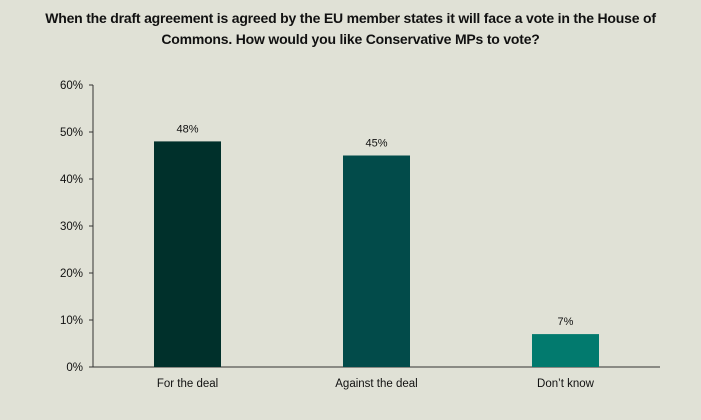 This screenshot has width=701, height=420. Describe the element at coordinates (566, 322) in the screenshot. I see `bar-value-label: 7%` at that location.